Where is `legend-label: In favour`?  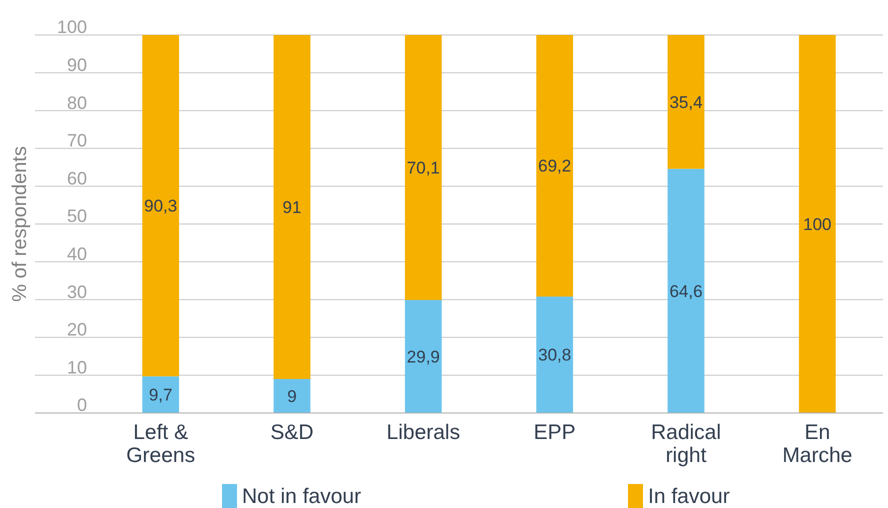
legend-label: In favour is located at coordinates (689, 496).